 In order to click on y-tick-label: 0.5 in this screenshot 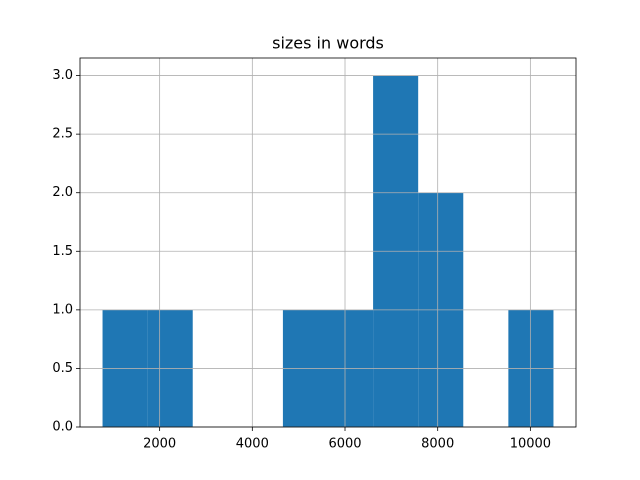, I will do `click(62, 368)`.